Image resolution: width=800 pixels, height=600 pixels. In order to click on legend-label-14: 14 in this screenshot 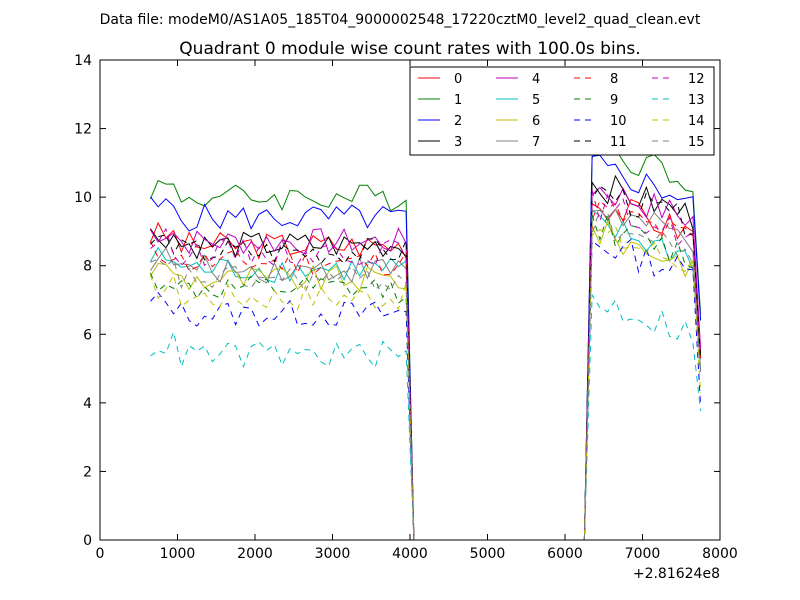, I will do `click(696, 121)`.